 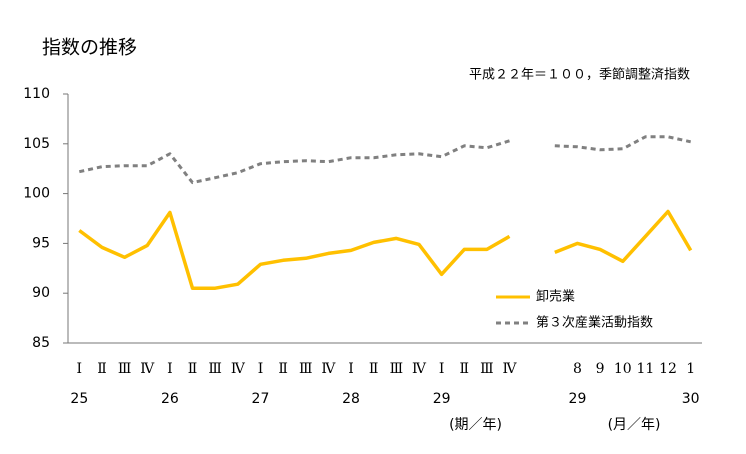 I want to click on x-year-label: 26, so click(x=170, y=399).